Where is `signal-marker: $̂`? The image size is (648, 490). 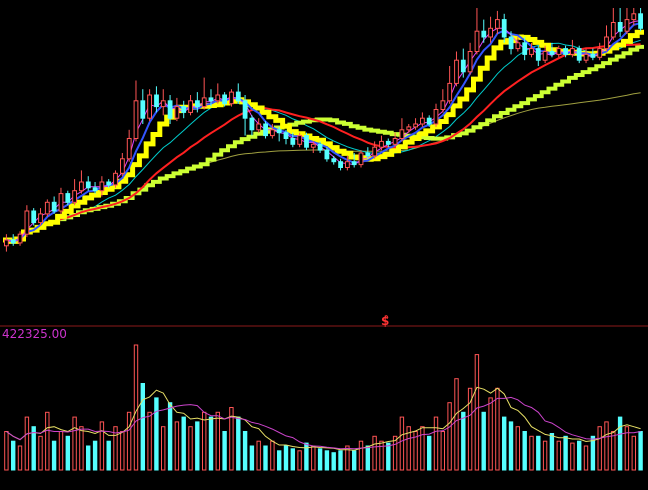
signal-marker: $̂ is located at coordinates (385, 321).